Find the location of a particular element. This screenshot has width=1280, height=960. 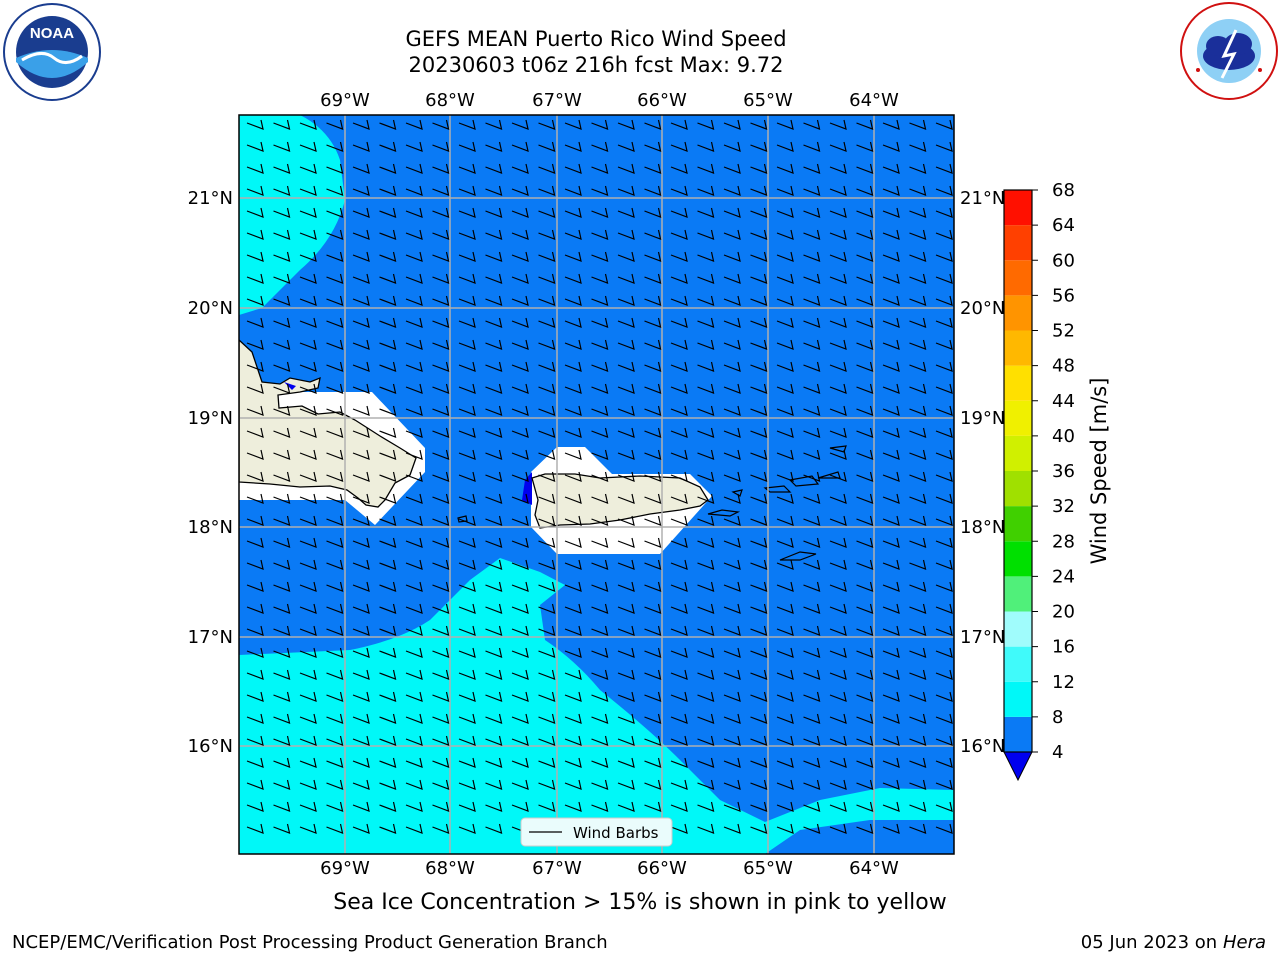

small-island-north-hispaniola is located at coordinates (290, 386).